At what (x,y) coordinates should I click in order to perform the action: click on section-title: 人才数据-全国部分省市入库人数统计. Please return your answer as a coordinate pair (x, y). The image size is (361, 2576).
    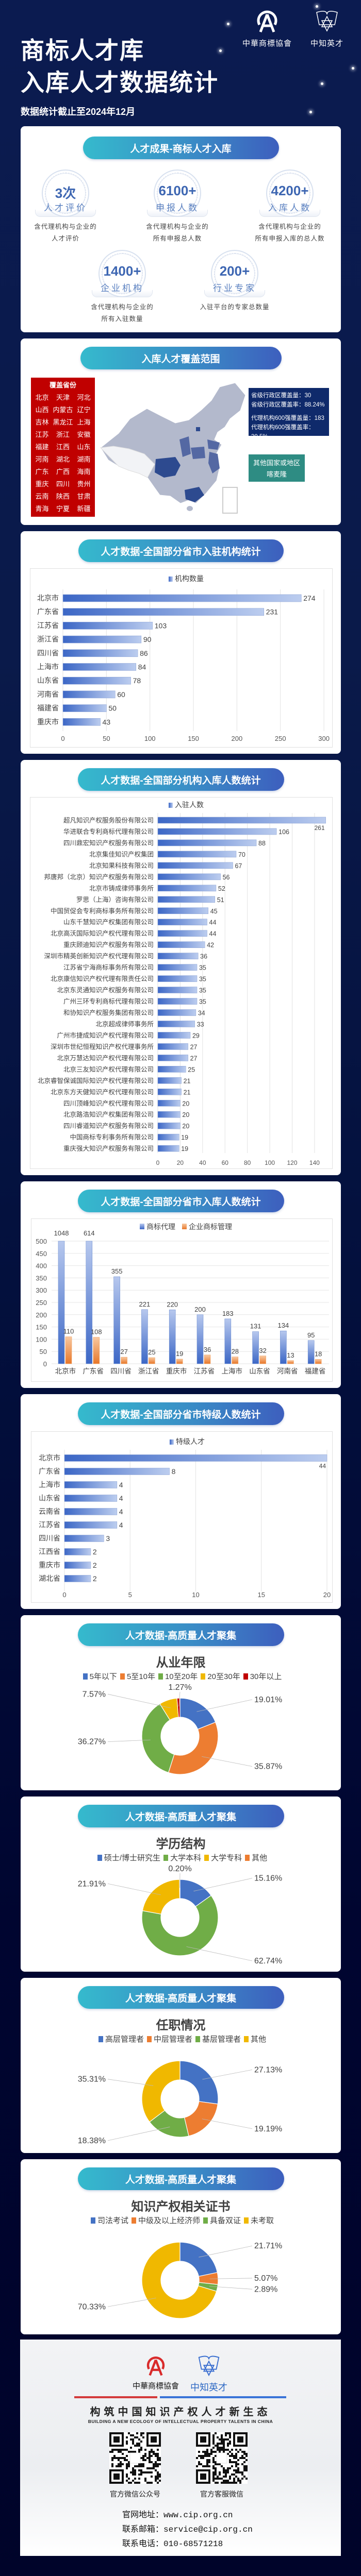
    Looking at the image, I should click on (180, 1201).